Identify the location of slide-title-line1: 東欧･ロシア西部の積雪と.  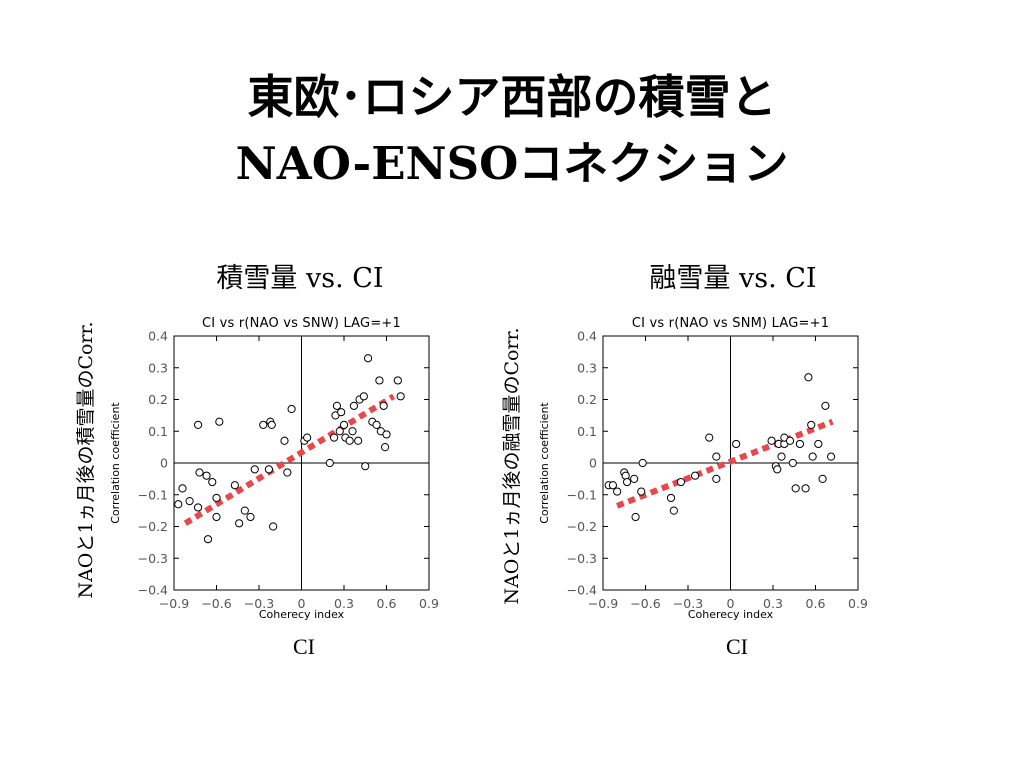
(512, 97).